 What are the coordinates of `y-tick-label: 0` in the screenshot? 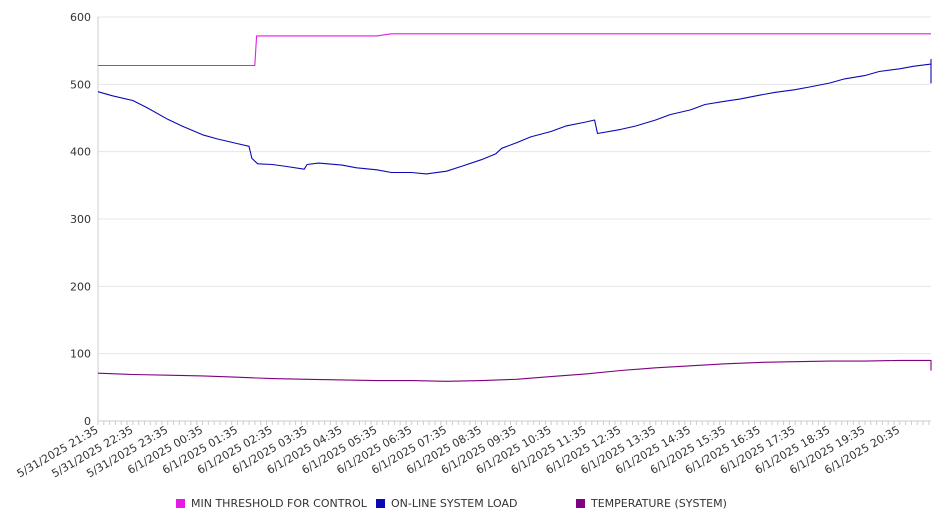 It's located at (87, 421).